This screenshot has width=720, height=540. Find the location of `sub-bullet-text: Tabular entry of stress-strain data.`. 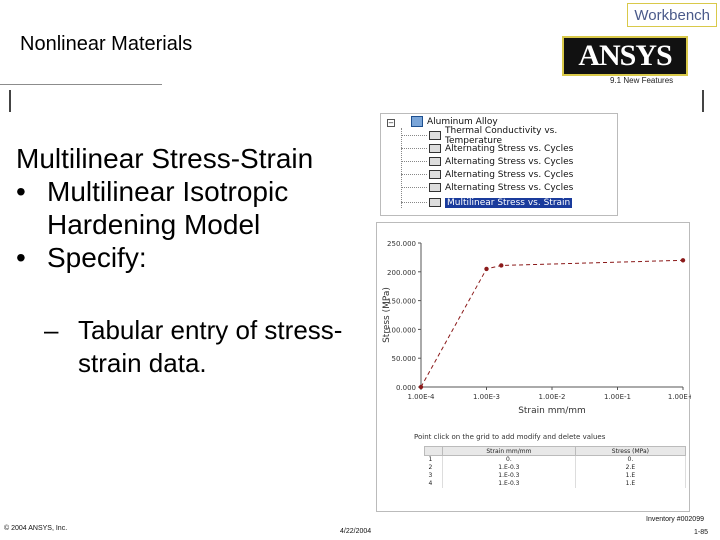

sub-bullet-text: Tabular entry of stress-strain data. is located at coordinates (210, 346).